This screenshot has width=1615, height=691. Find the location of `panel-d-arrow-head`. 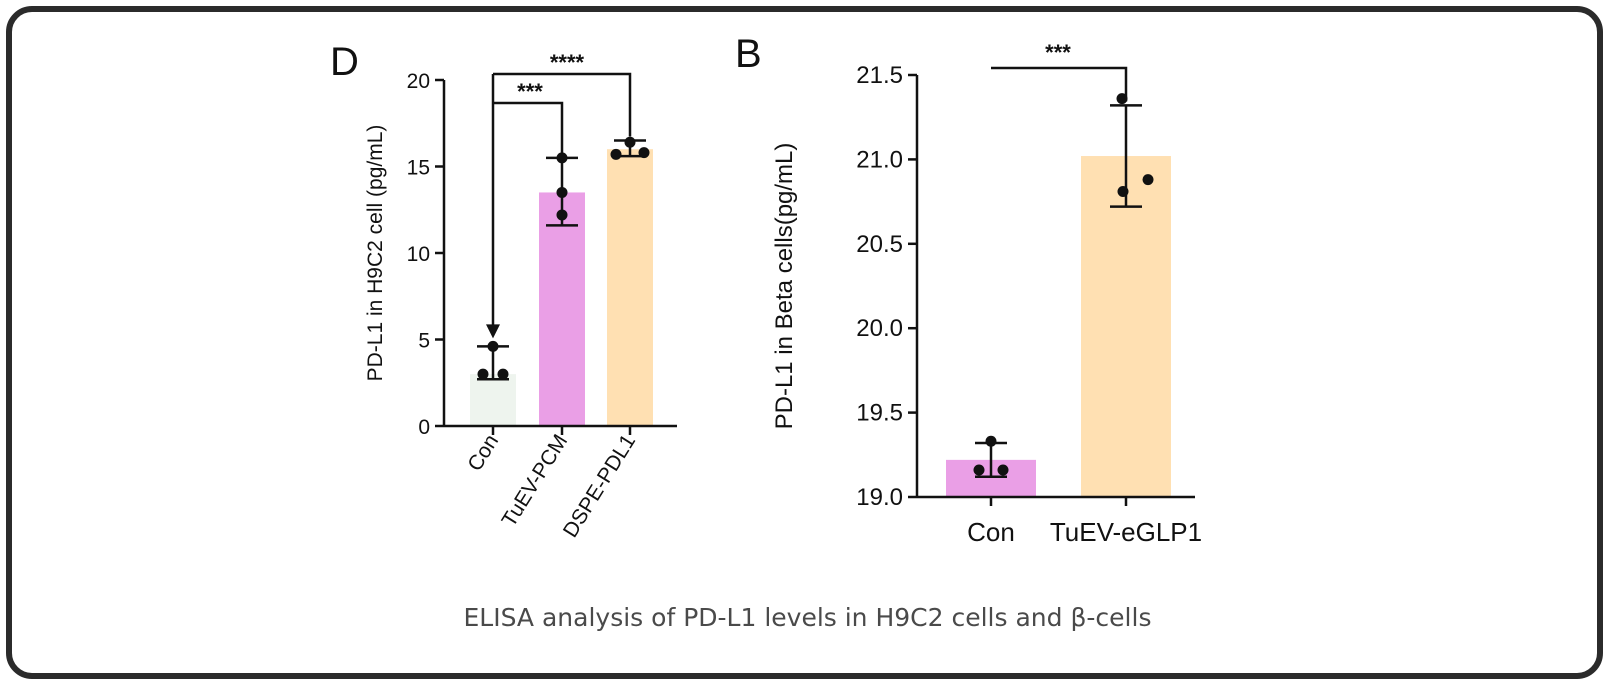

panel-d-arrow-head is located at coordinates (493, 331).